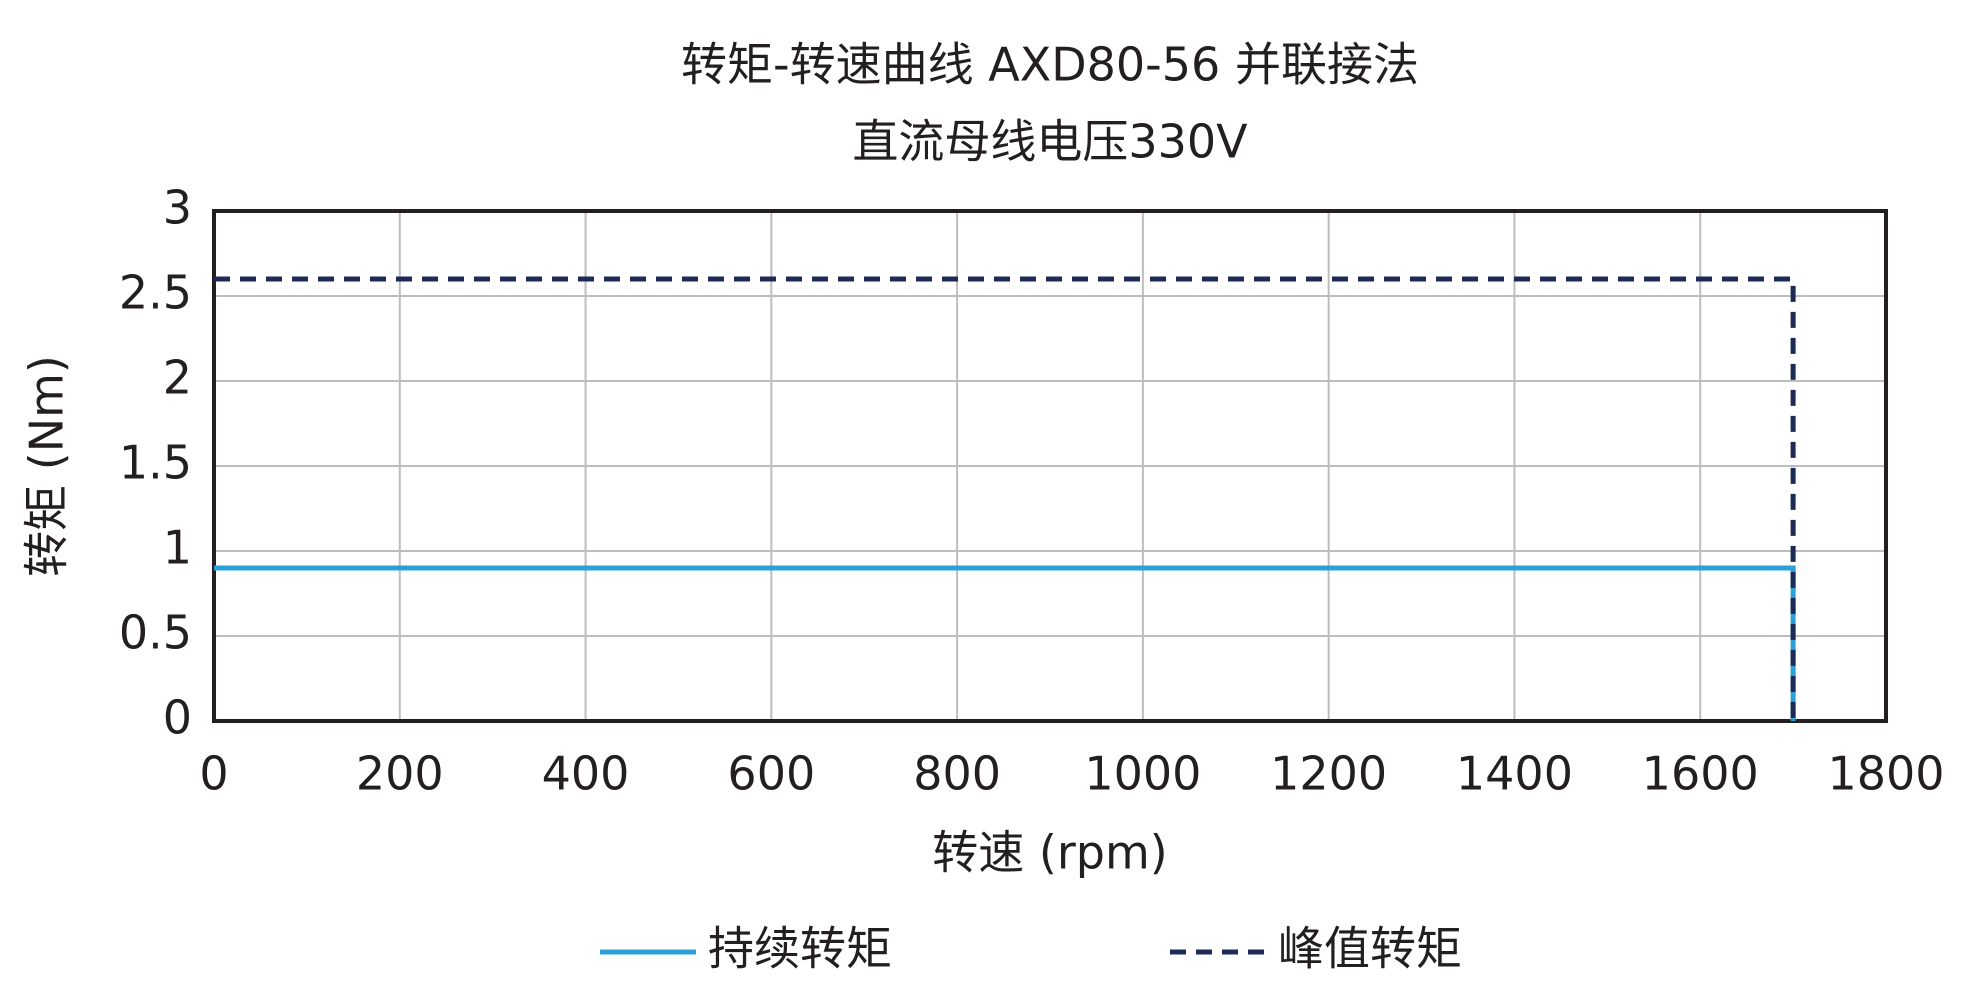 Image resolution: width=1980 pixels, height=1008 pixels. I want to click on x-tick-label: 800, so click(957, 774).